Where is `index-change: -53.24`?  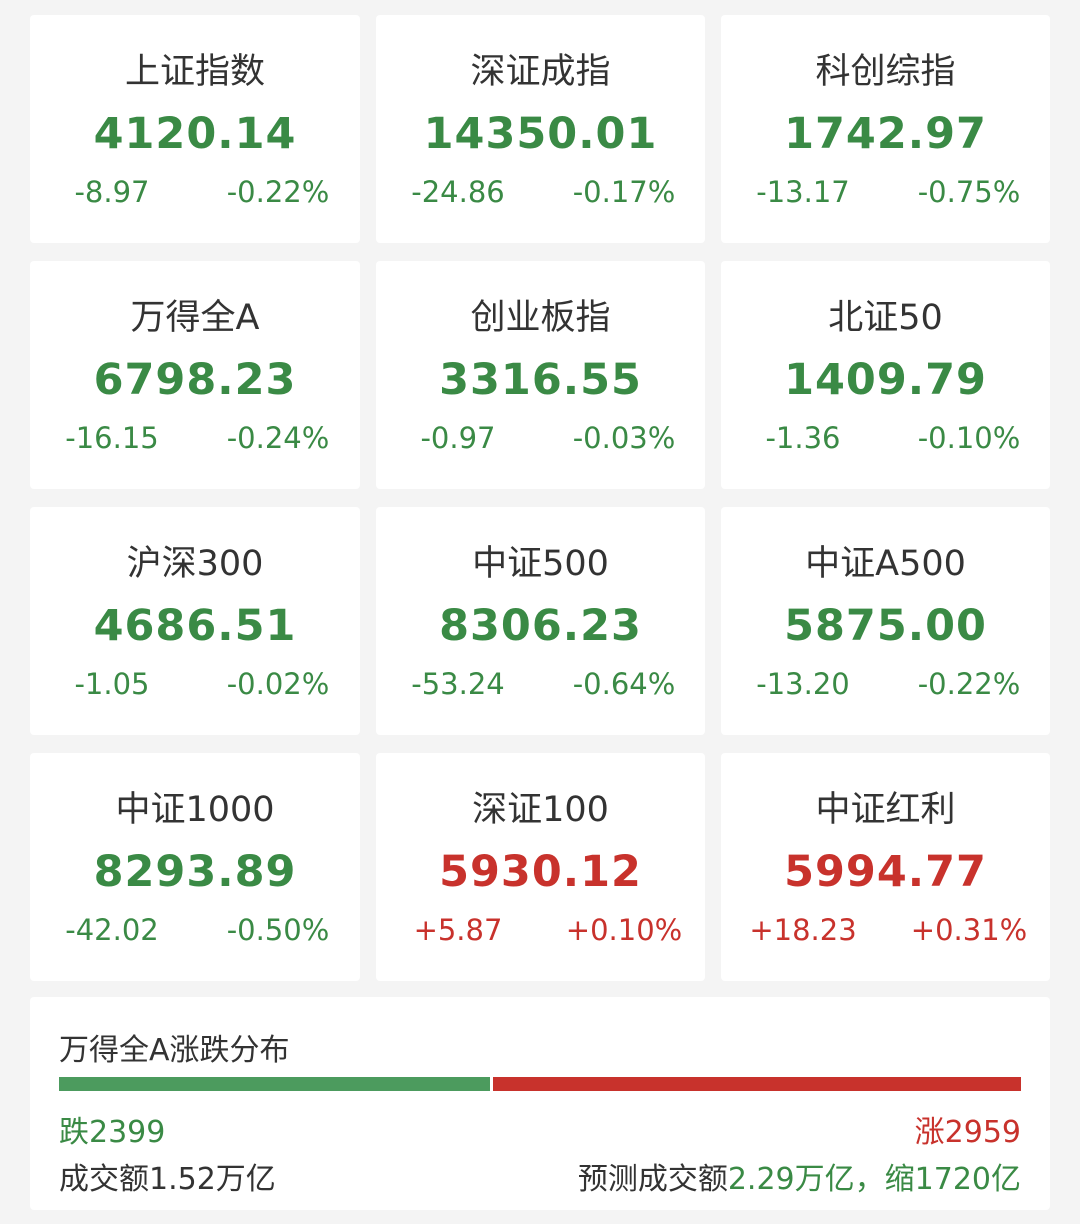 index-change: -53.24 is located at coordinates (458, 684).